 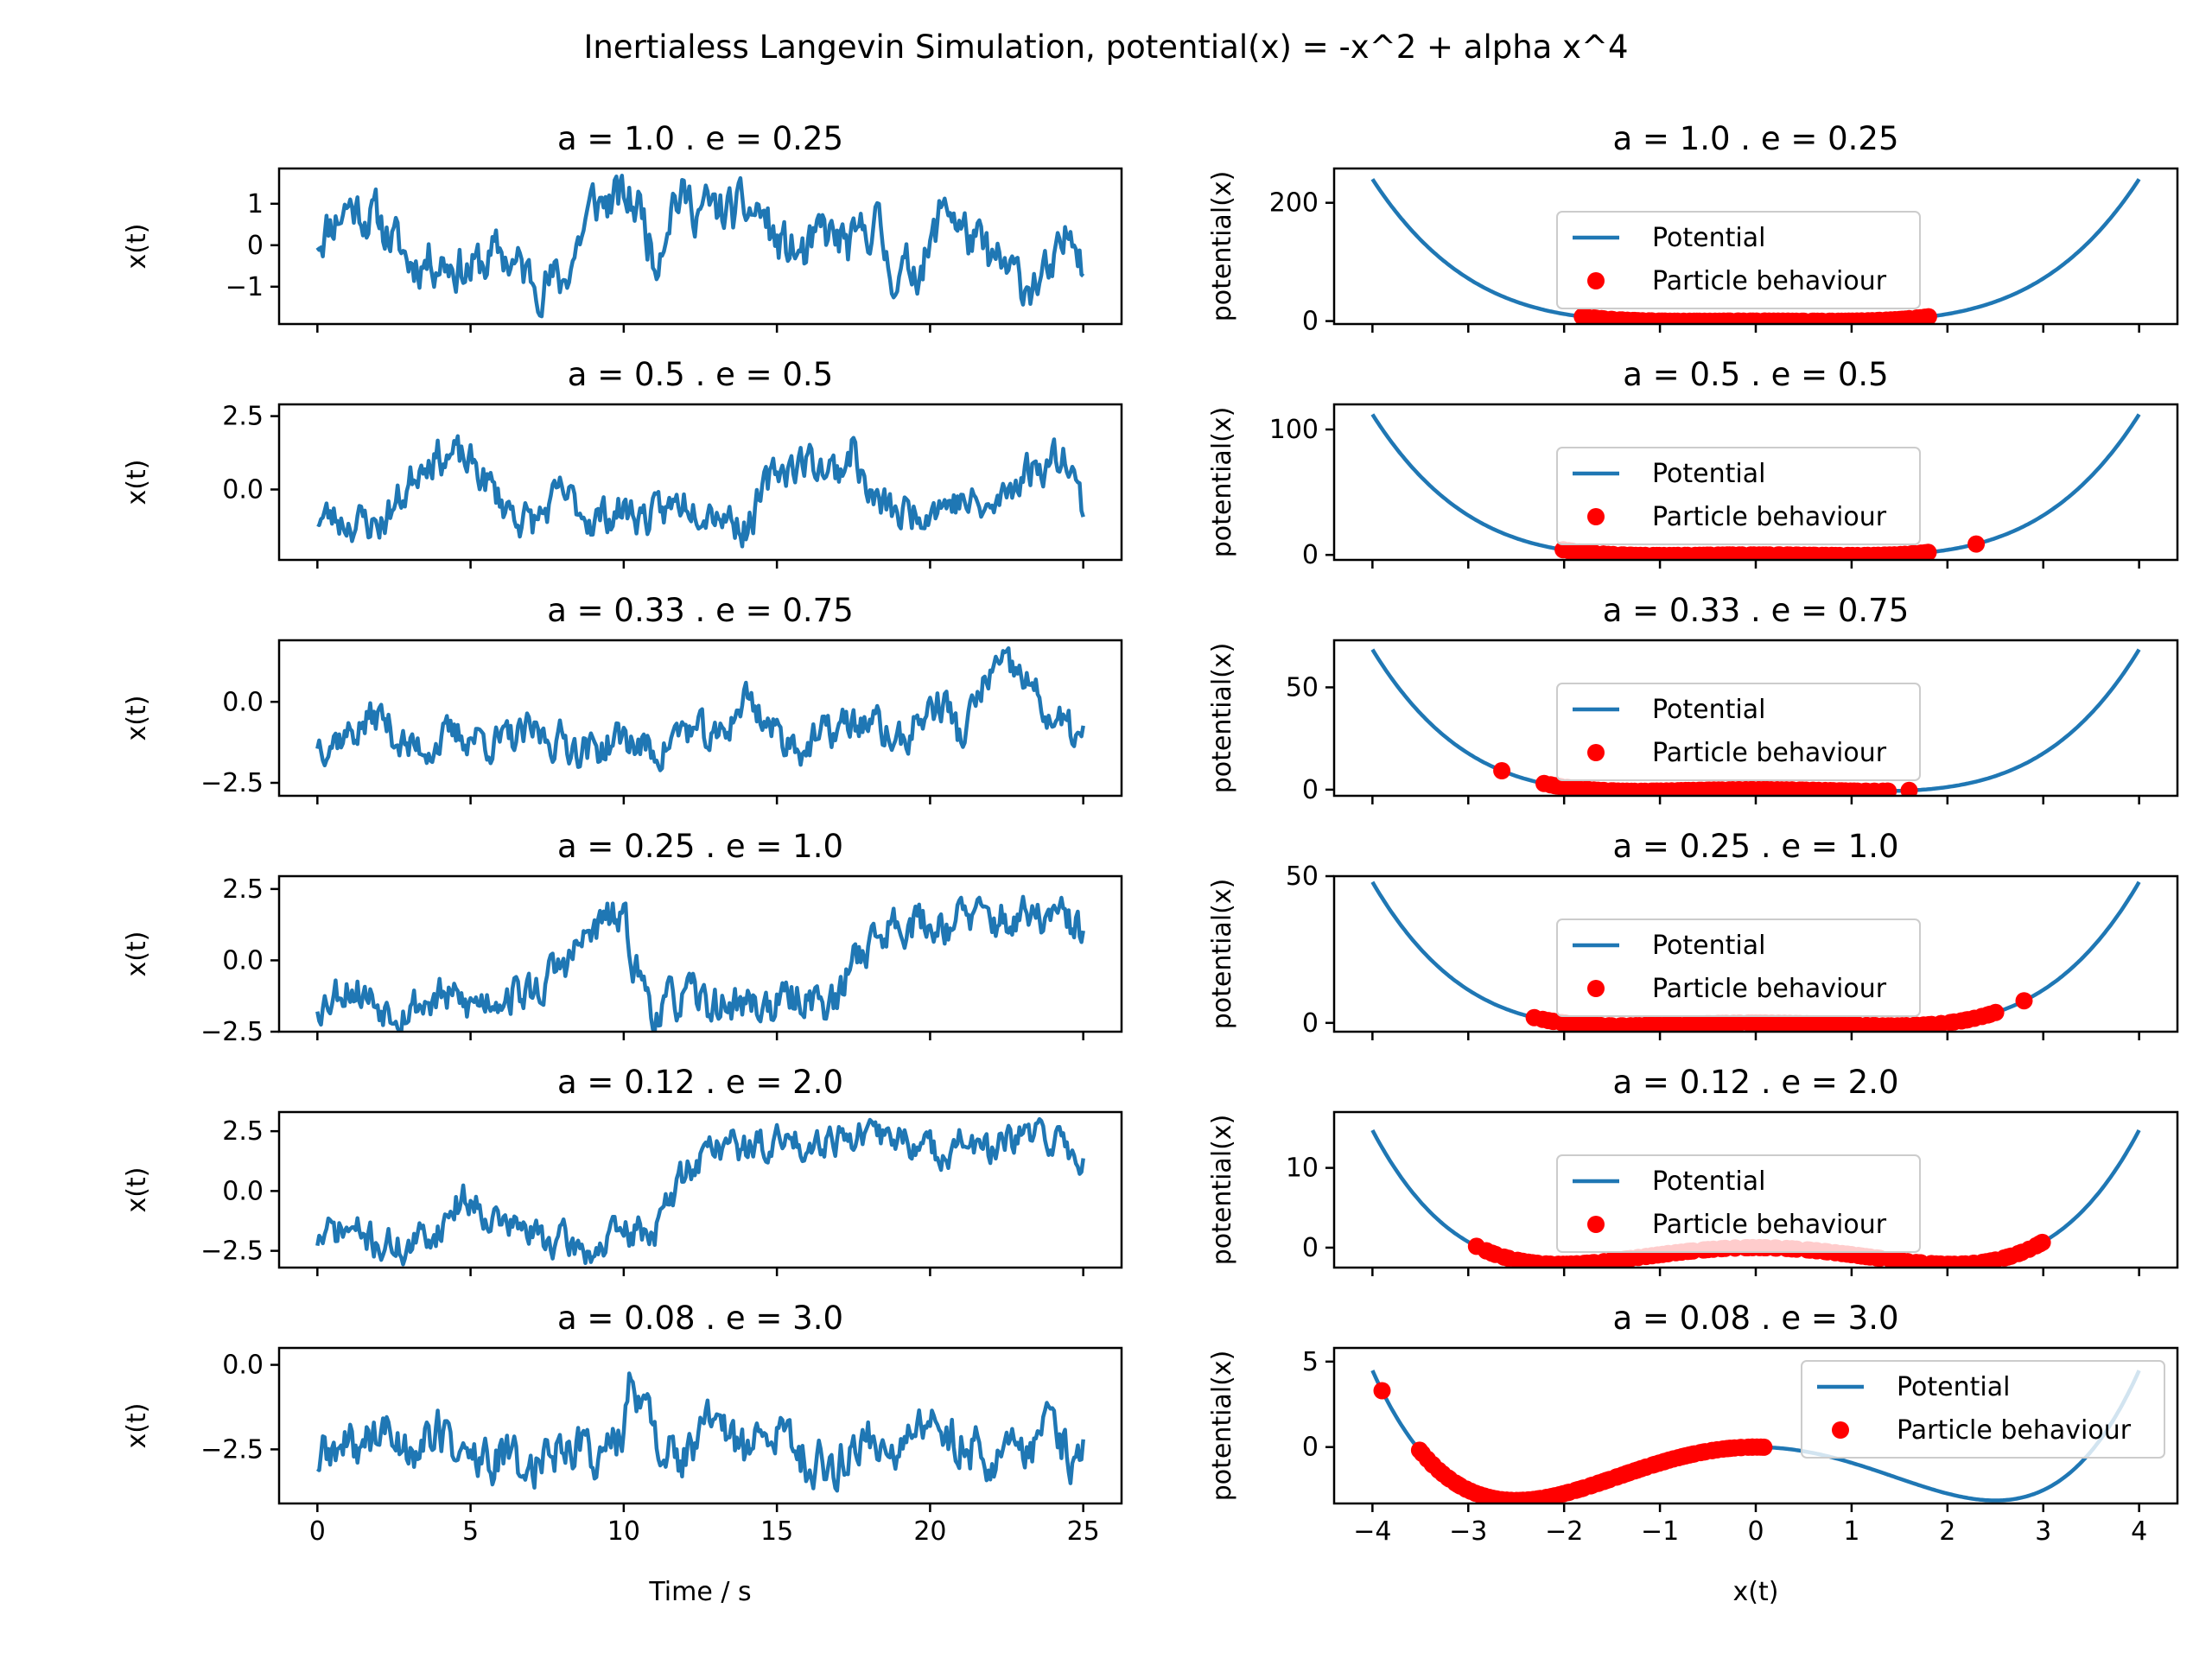 What do you see at coordinates (1083, 1531) in the screenshot?
I see `x-tick-label: 25` at bounding box center [1083, 1531].